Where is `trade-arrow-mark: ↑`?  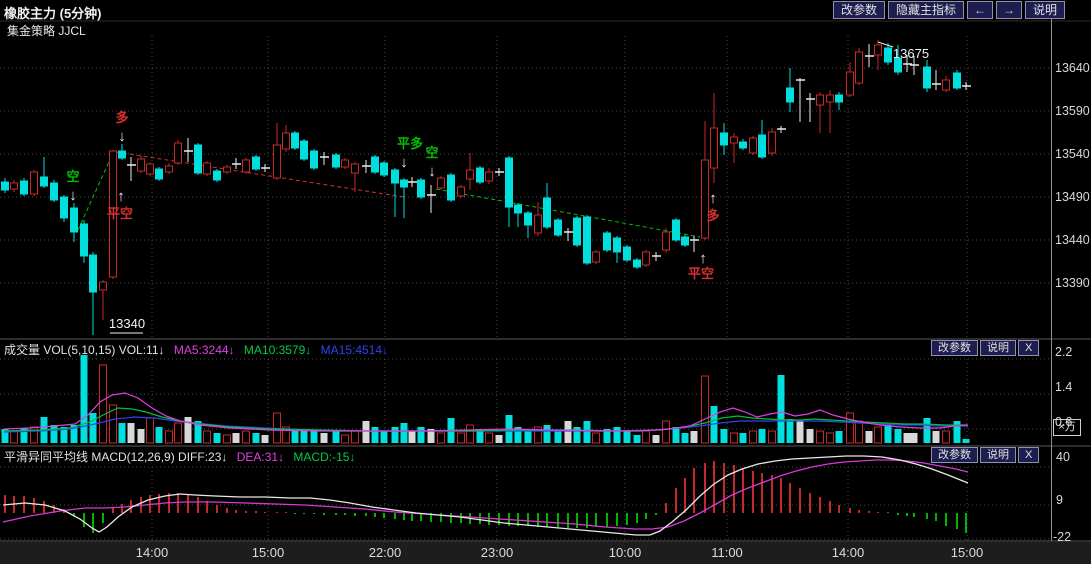 trade-arrow-mark: ↑ is located at coordinates (121, 196).